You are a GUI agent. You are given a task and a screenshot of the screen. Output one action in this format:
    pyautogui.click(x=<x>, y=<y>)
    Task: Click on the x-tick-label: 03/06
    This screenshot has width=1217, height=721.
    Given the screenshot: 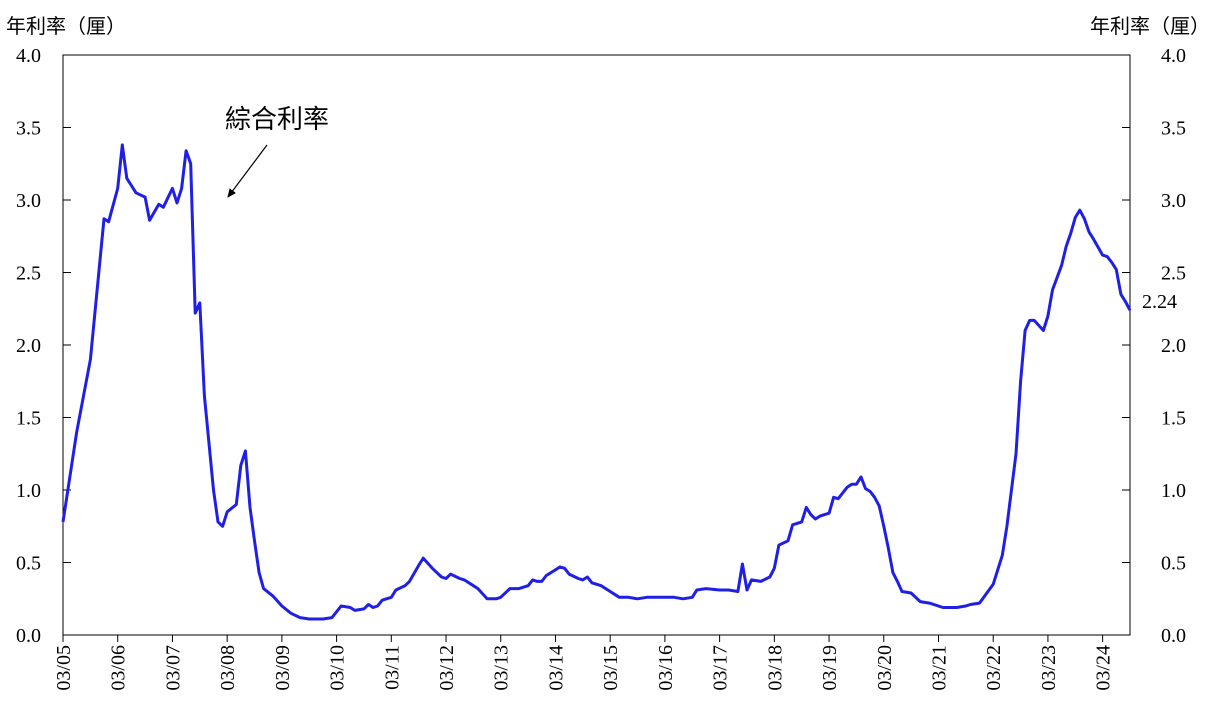 What is the action you would take?
    pyautogui.click(x=119, y=668)
    